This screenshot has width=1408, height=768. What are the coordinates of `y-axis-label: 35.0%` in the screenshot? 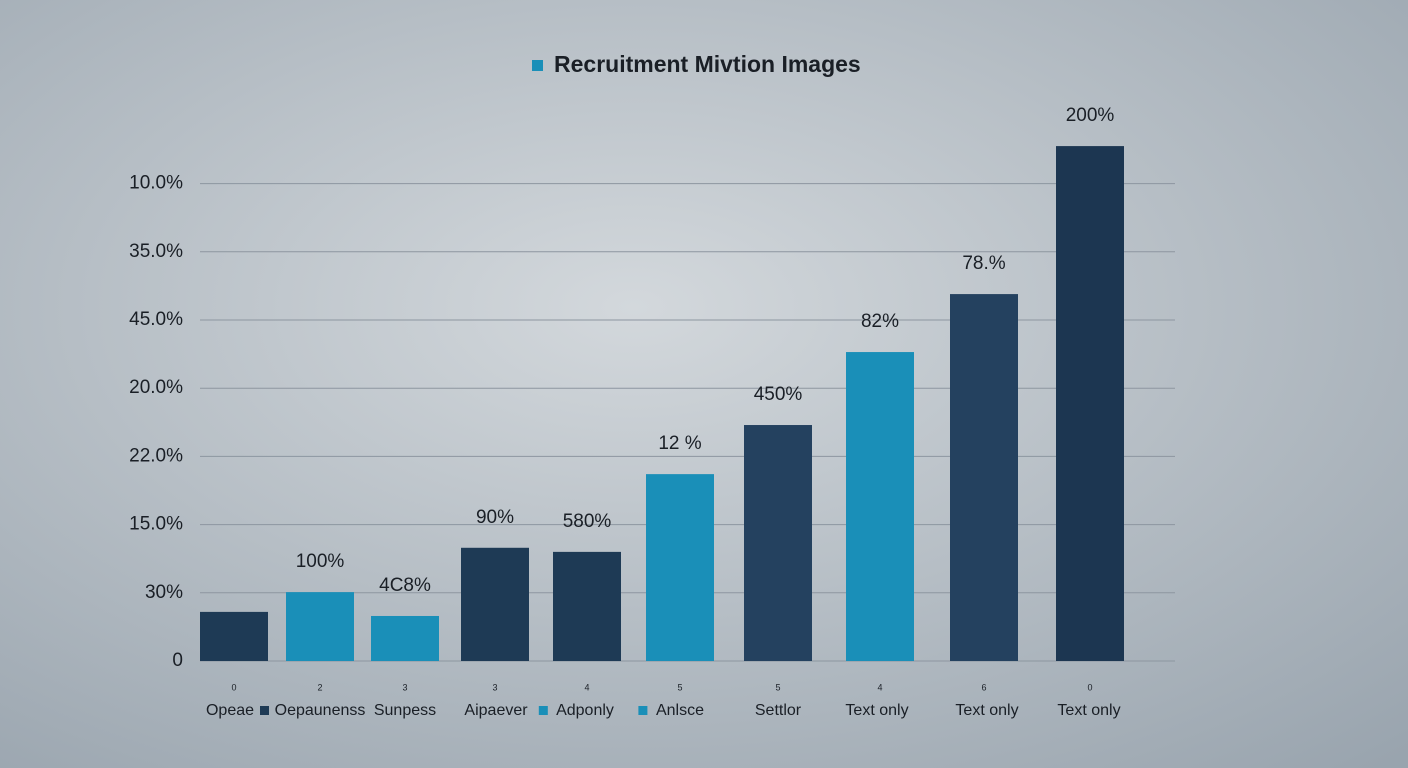 It's located at (156, 251).